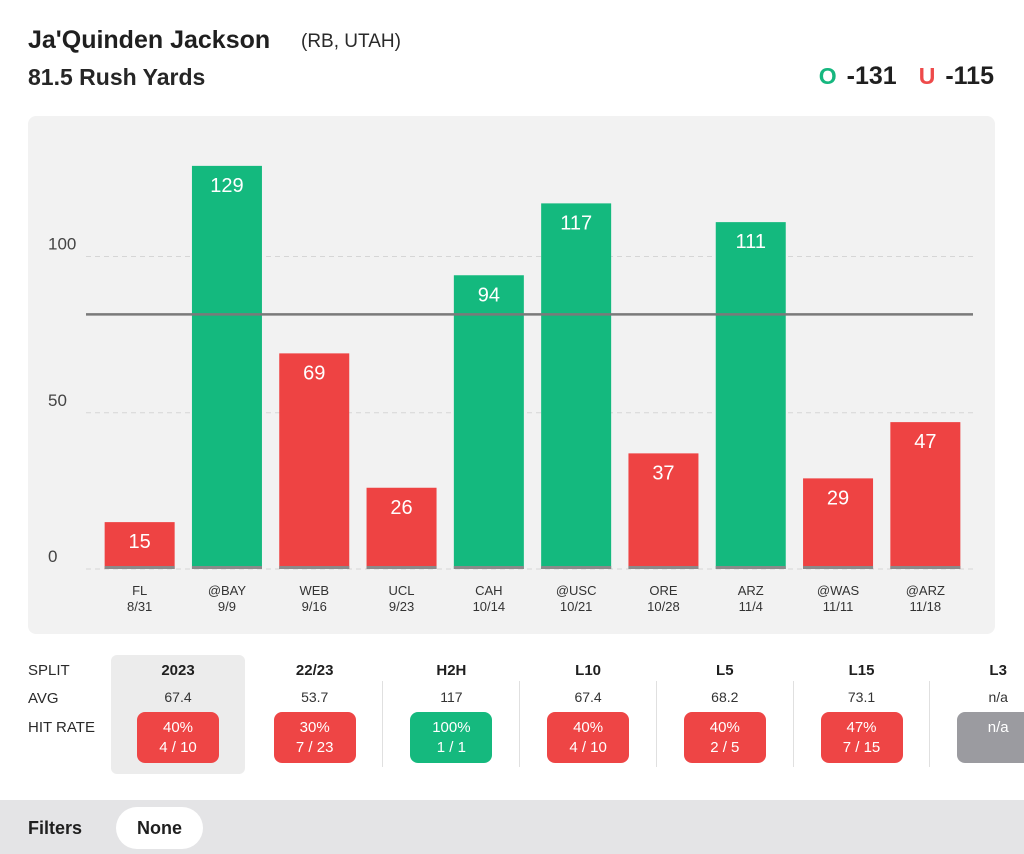 This screenshot has width=1024, height=854. I want to click on bar-value-label: 29, so click(838, 498).